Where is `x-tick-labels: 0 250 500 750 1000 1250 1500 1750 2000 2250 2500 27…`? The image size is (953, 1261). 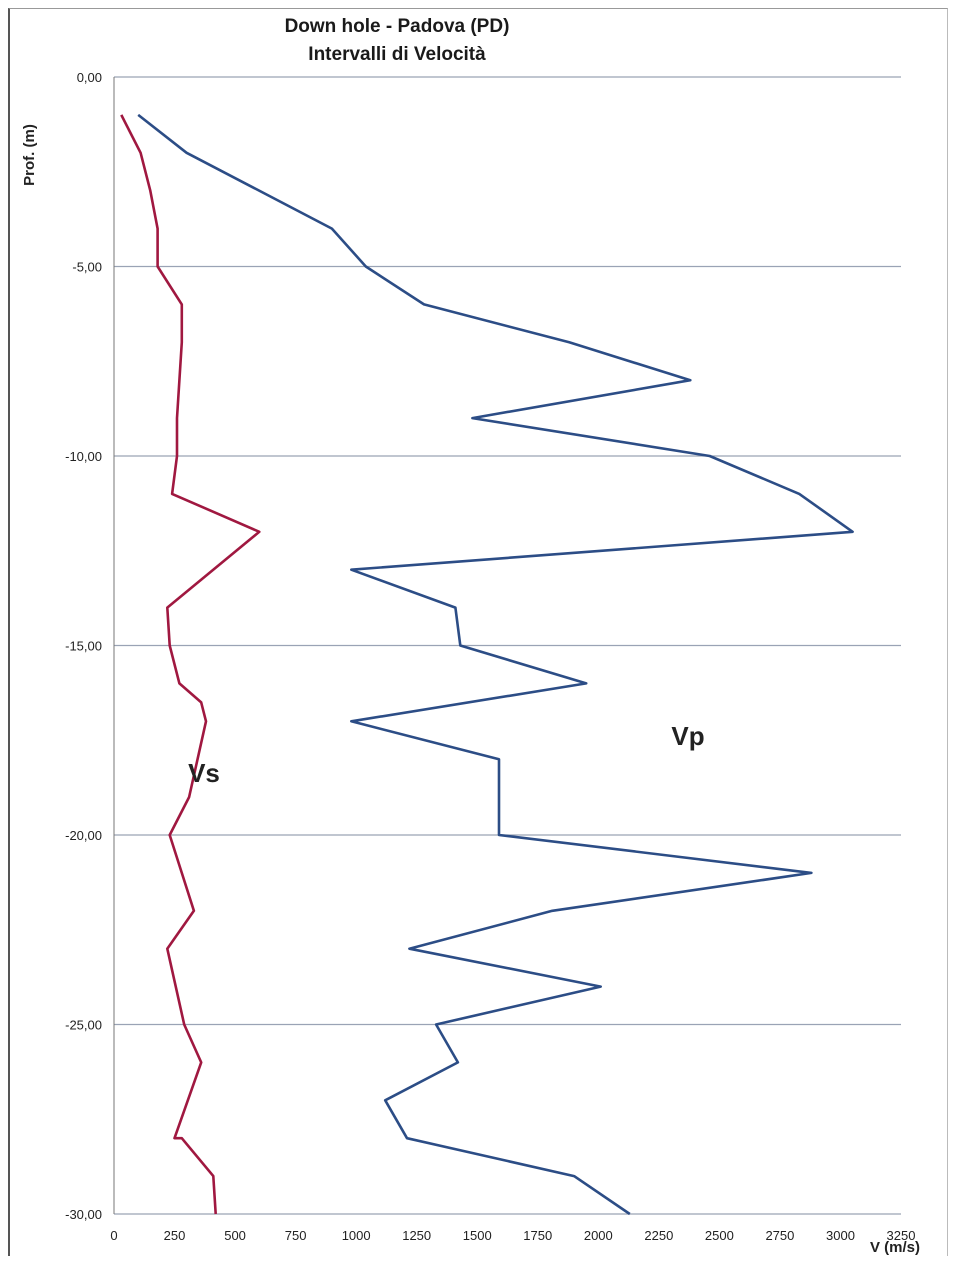
x-tick-labels: 0 250 500 750 1000 1250 1500 1750 2000 2250 2500 27… is located at coordinates (512, 1235).